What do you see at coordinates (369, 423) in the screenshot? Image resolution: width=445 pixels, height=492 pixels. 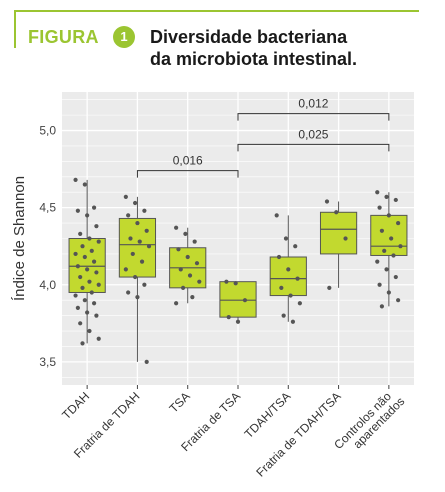 I see `x-tick-label: Controlos nãoaparentados` at bounding box center [369, 423].